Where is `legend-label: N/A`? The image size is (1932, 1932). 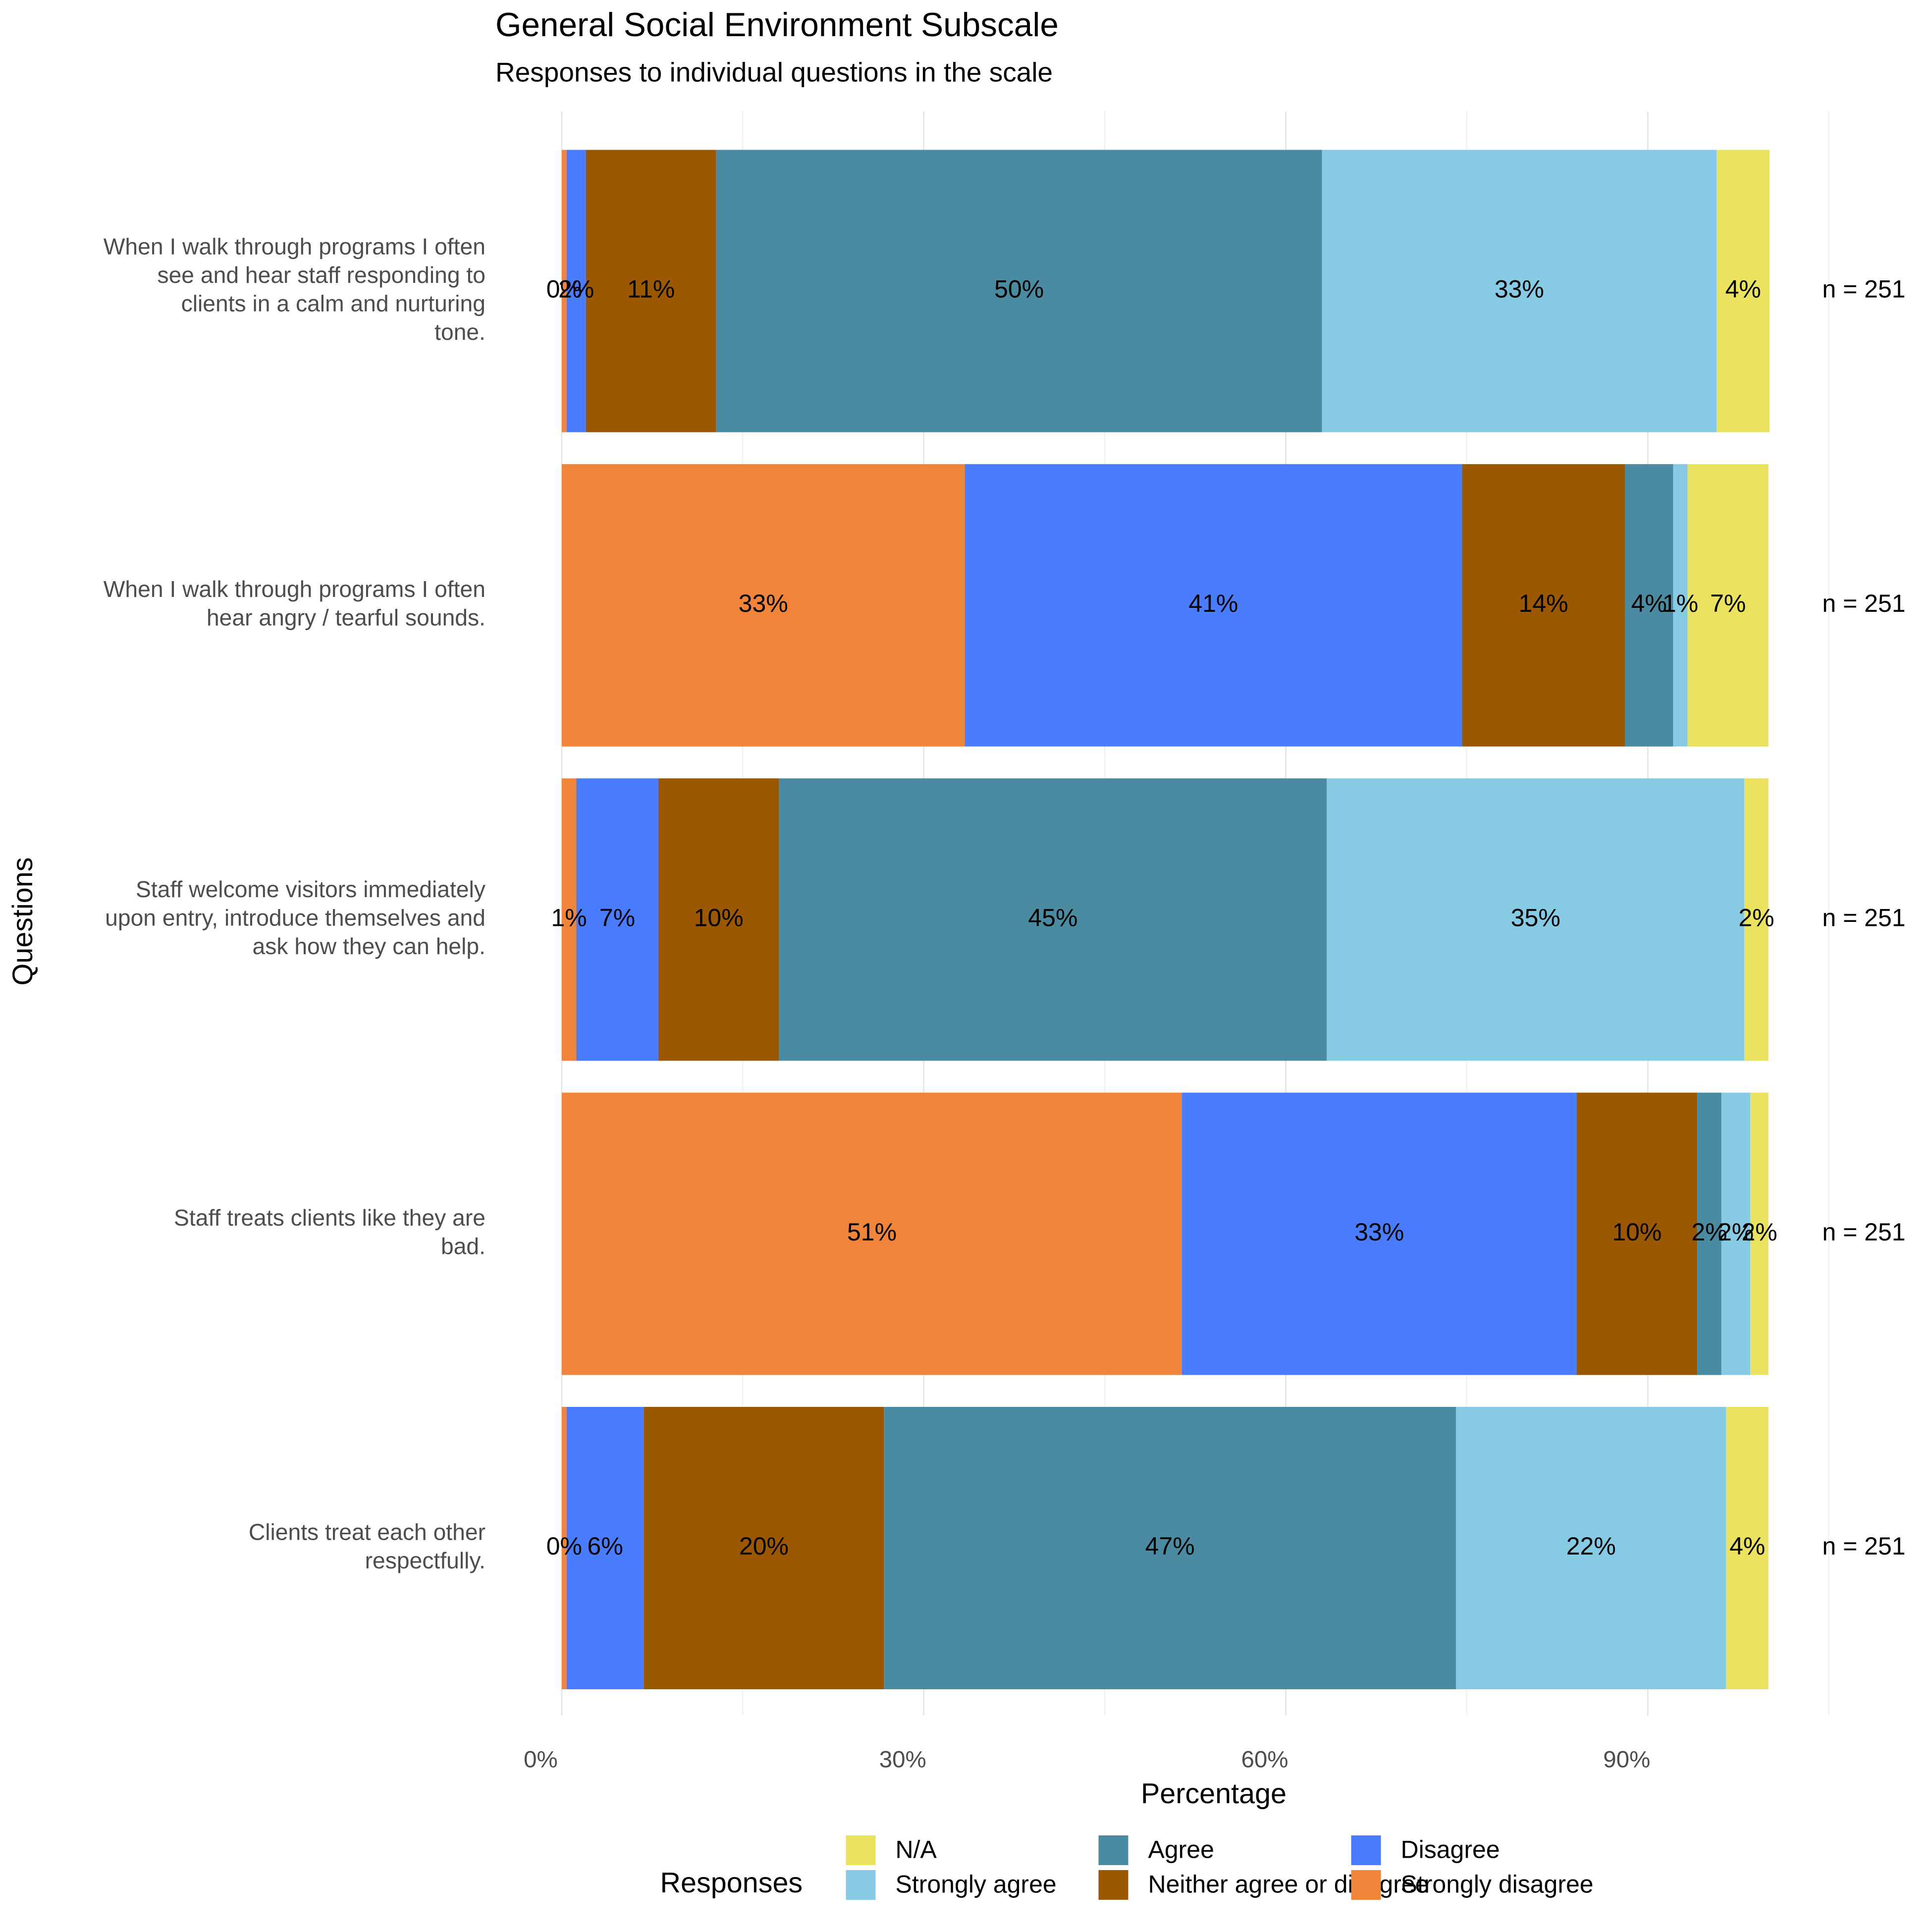
legend-label: N/A is located at coordinates (916, 1850).